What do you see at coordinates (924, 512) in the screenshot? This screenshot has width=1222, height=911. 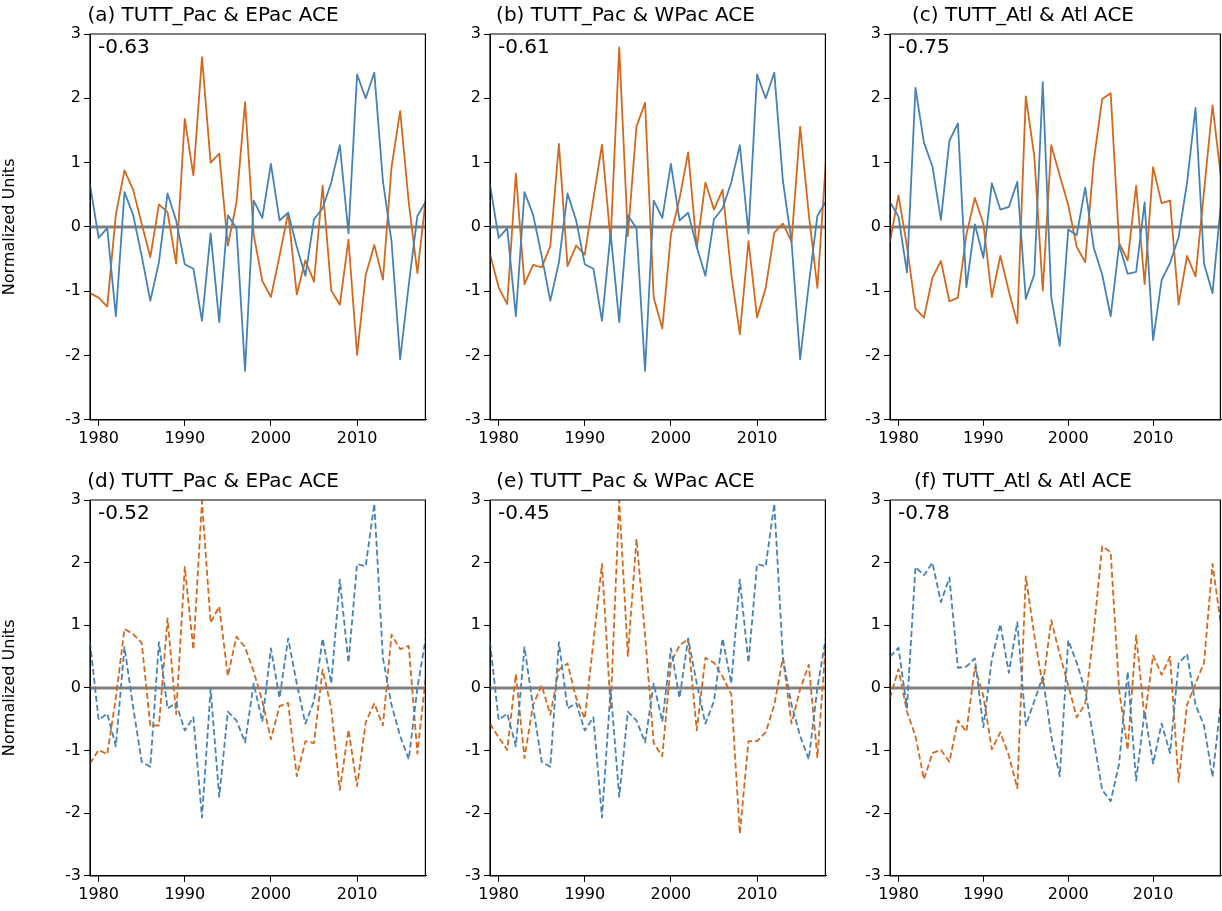 I see `annotation: -0.78` at bounding box center [924, 512].